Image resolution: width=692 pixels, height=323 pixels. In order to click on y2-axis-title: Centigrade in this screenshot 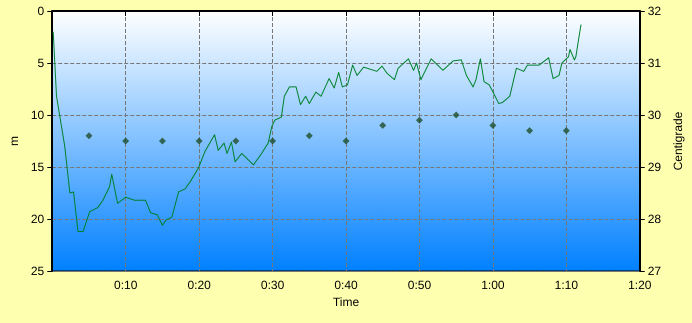, I will do `click(678, 140)`.